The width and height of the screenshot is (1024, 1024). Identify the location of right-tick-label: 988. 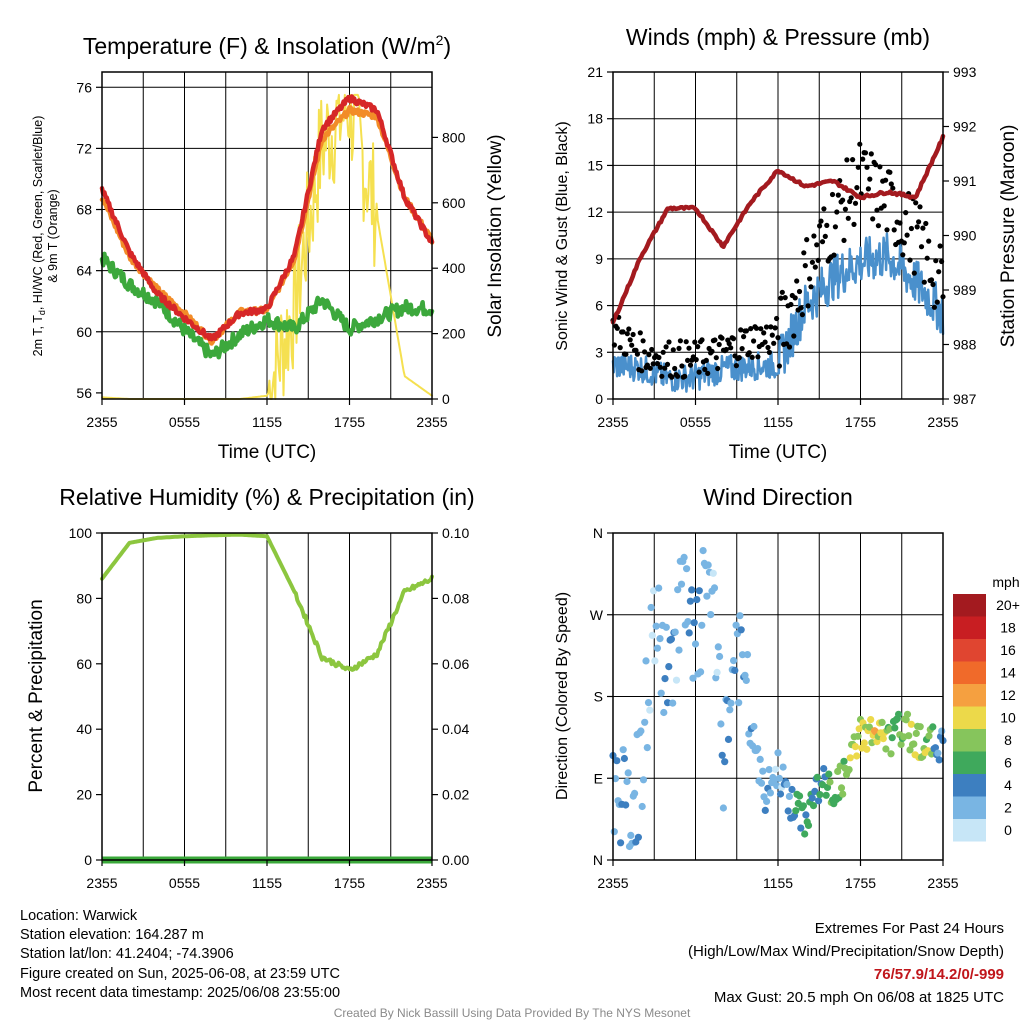
(965, 345).